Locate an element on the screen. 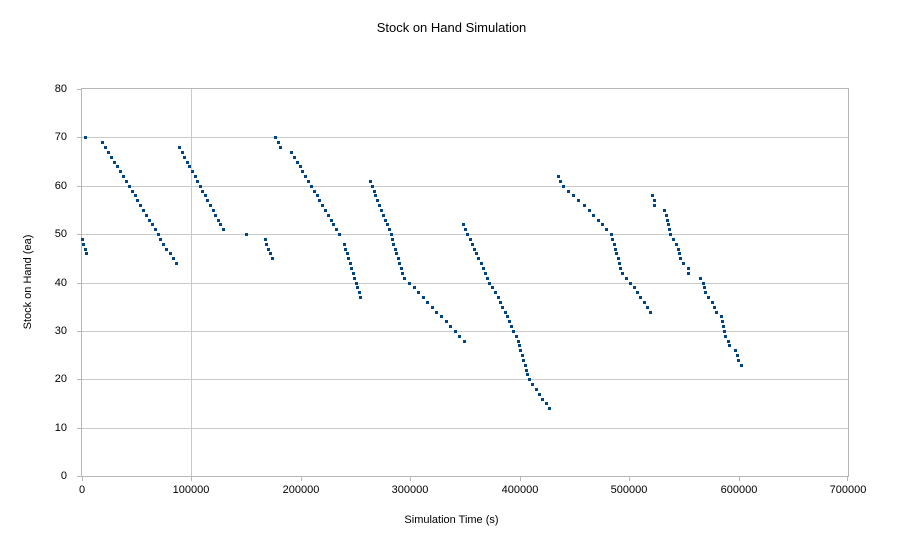 The image size is (903, 551). x-tick-label: 300000 is located at coordinates (410, 490).